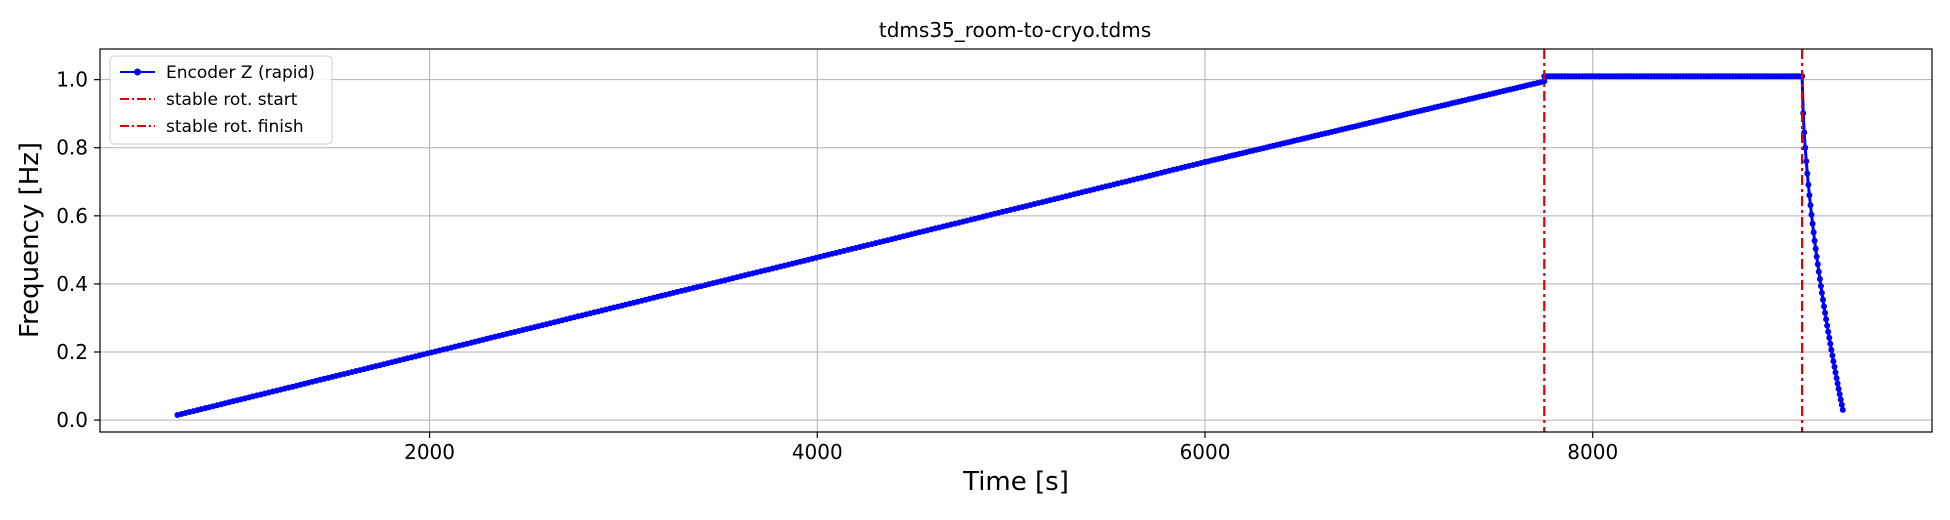 The image size is (1950, 520). Describe the element at coordinates (72, 80) in the screenshot. I see `y-tick-label: 1.0` at that location.